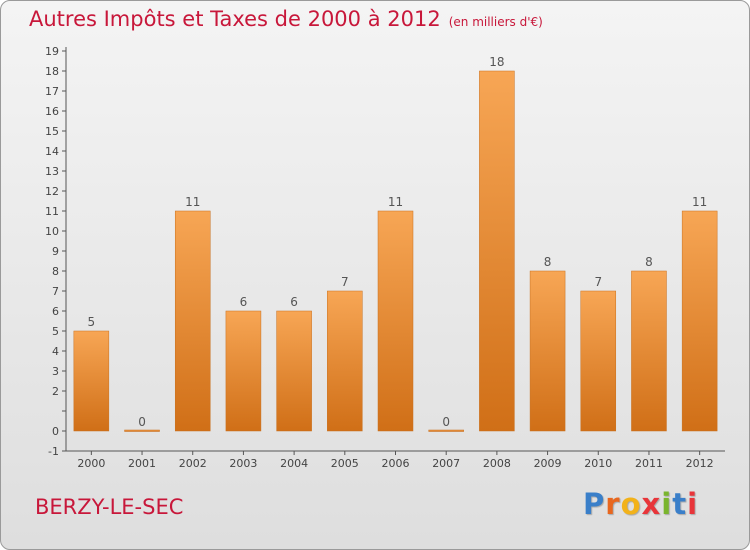 This screenshot has height=550, width=750. Describe the element at coordinates (55, 431) in the screenshot. I see `y-tick-label: 0` at that location.